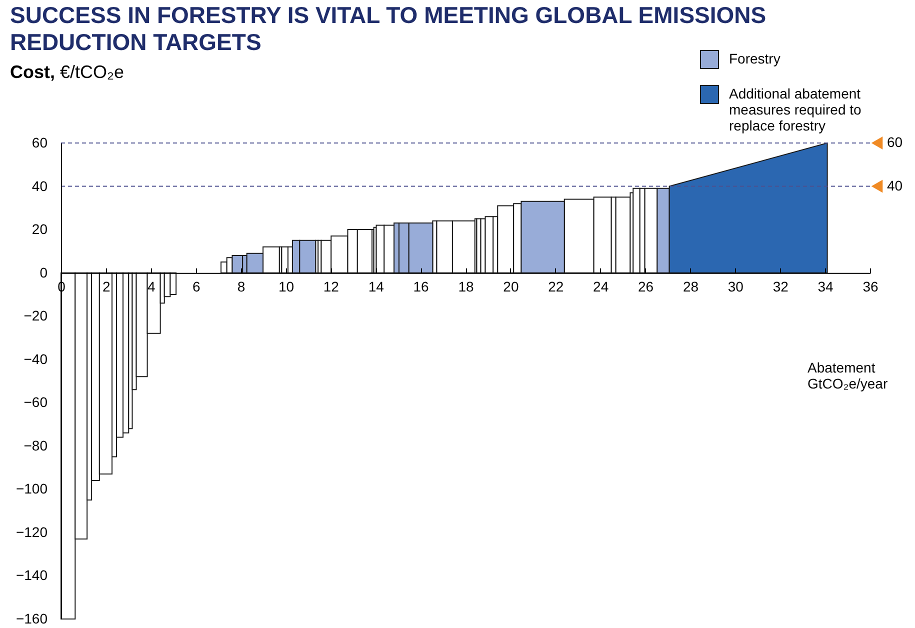 Image resolution: width=915 pixels, height=628 pixels. What do you see at coordinates (826, 286) in the screenshot?
I see `x-tick-label: 34` at bounding box center [826, 286].